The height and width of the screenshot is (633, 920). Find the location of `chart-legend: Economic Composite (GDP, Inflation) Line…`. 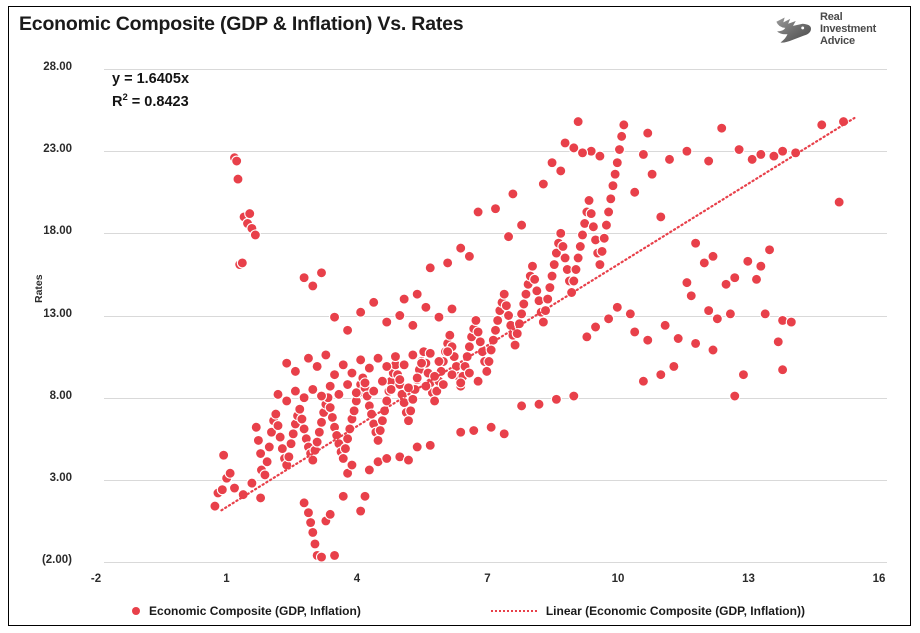

chart-legend: Economic Composite (GDP, Inflation) Line… is located at coordinates (468, 611).